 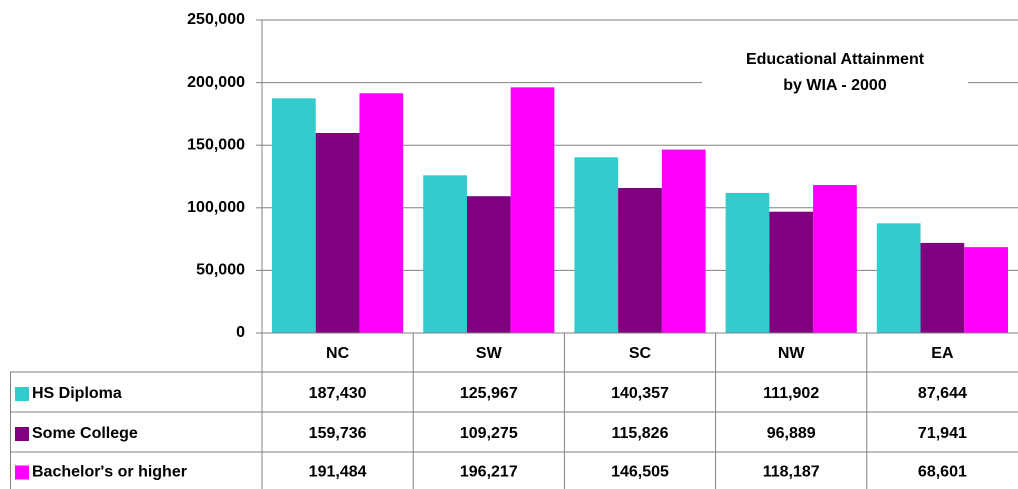 What do you see at coordinates (216, 207) in the screenshot?
I see `y-tick-label: 100,000` at bounding box center [216, 207].